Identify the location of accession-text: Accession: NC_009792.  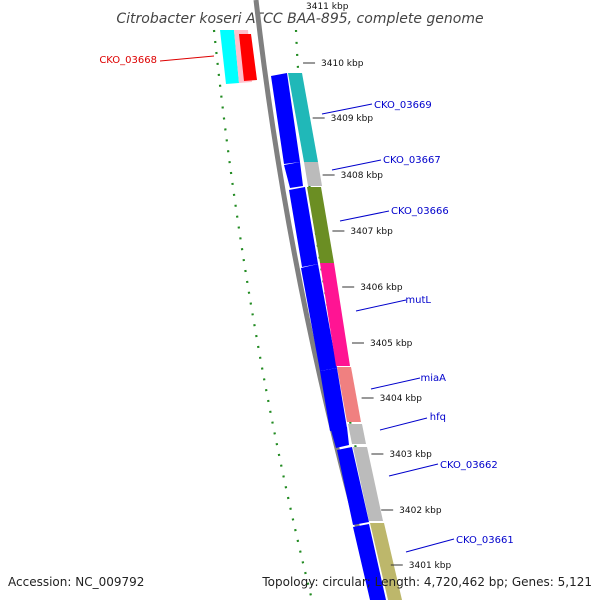
(76, 582).